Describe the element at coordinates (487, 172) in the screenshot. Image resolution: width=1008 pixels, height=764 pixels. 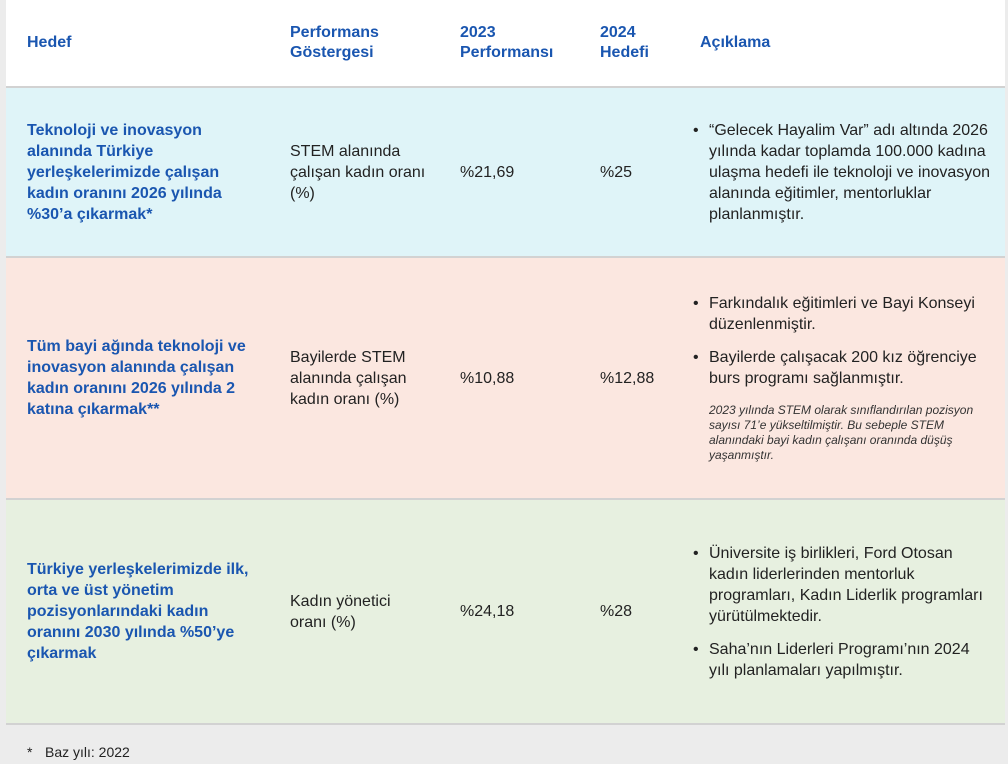
I see `perf-2023-cell: %21,69` at that location.